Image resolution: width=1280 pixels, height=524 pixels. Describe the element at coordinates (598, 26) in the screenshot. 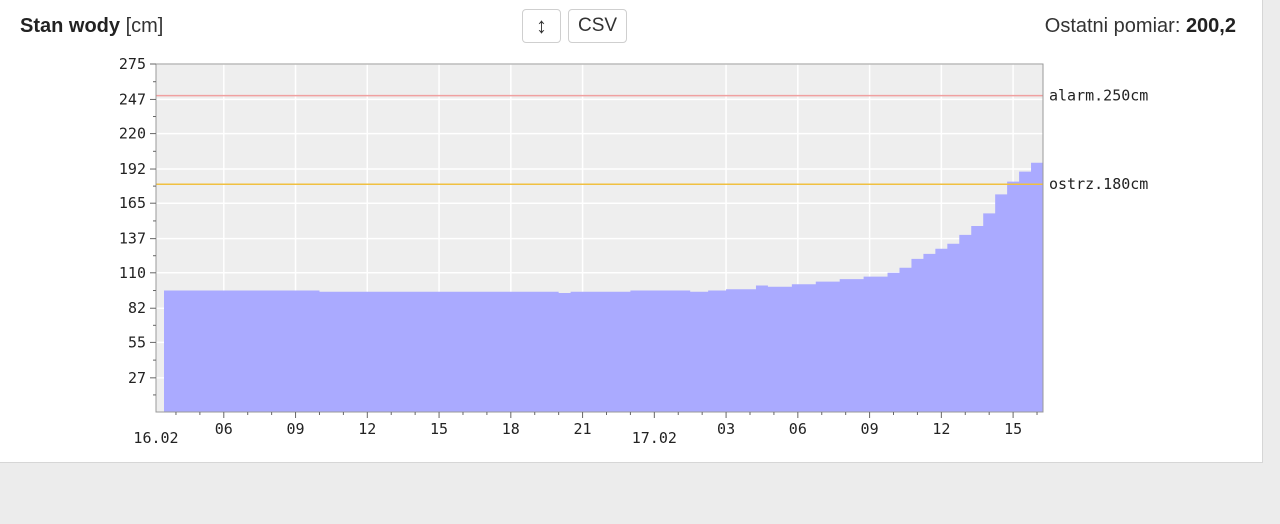

I see `csv-button: CSV` at that location.